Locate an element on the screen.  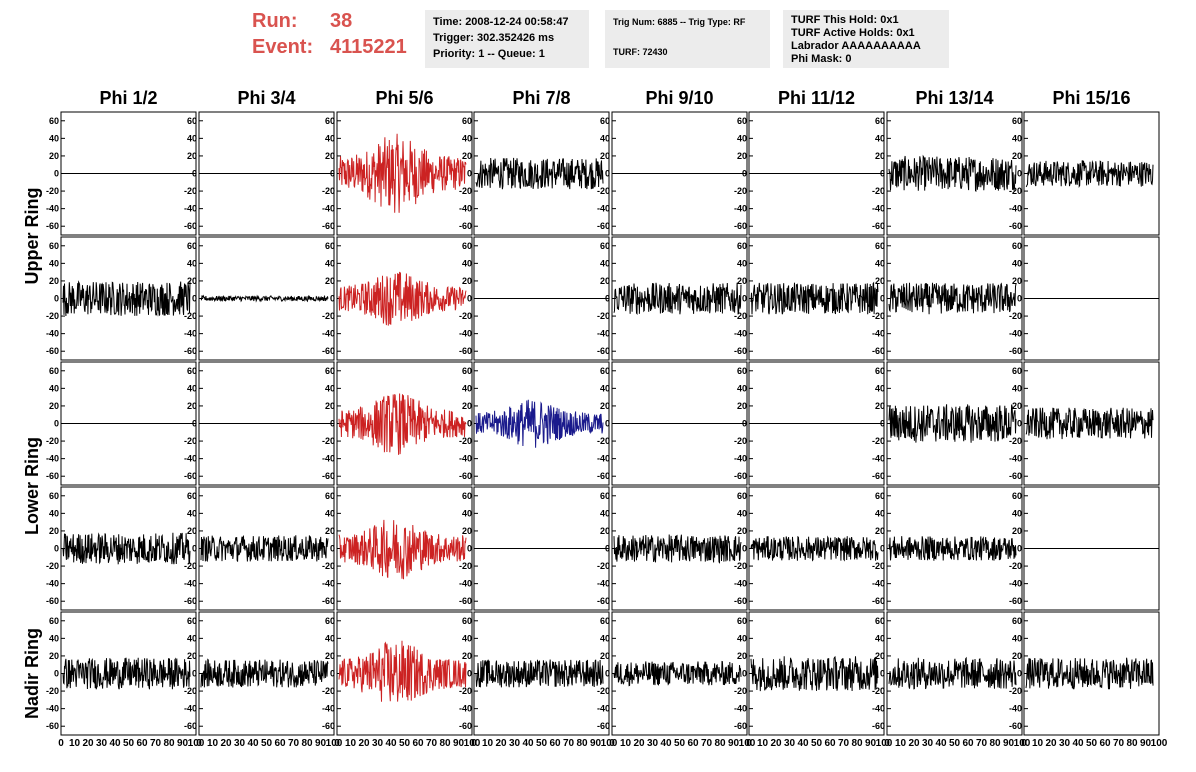
row-label: Upper Ring is located at coordinates (32, 236).